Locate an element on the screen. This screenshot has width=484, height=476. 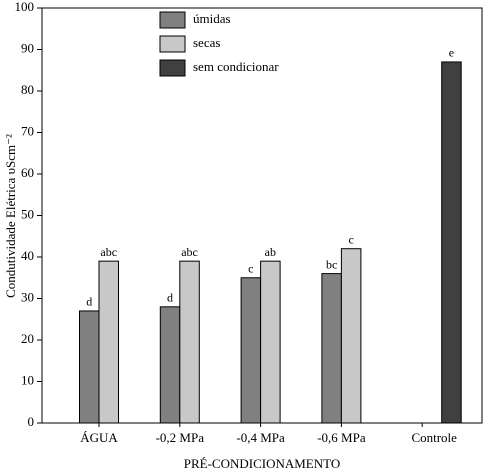
legend-label: secas is located at coordinates (206, 42).